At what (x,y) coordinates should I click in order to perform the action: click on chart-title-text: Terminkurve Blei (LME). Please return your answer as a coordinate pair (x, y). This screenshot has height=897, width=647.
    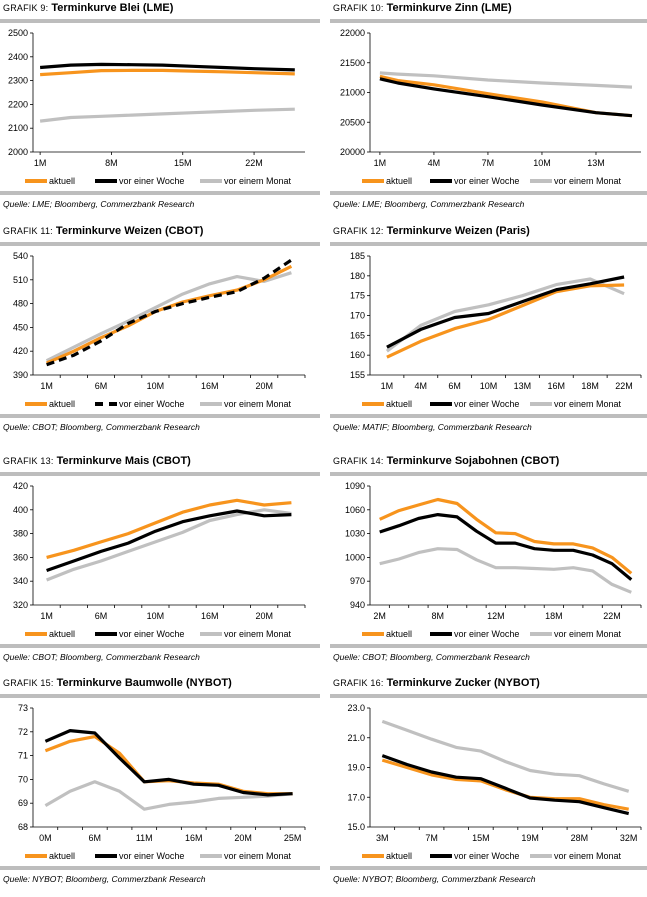
    Looking at the image, I should click on (112, 8).